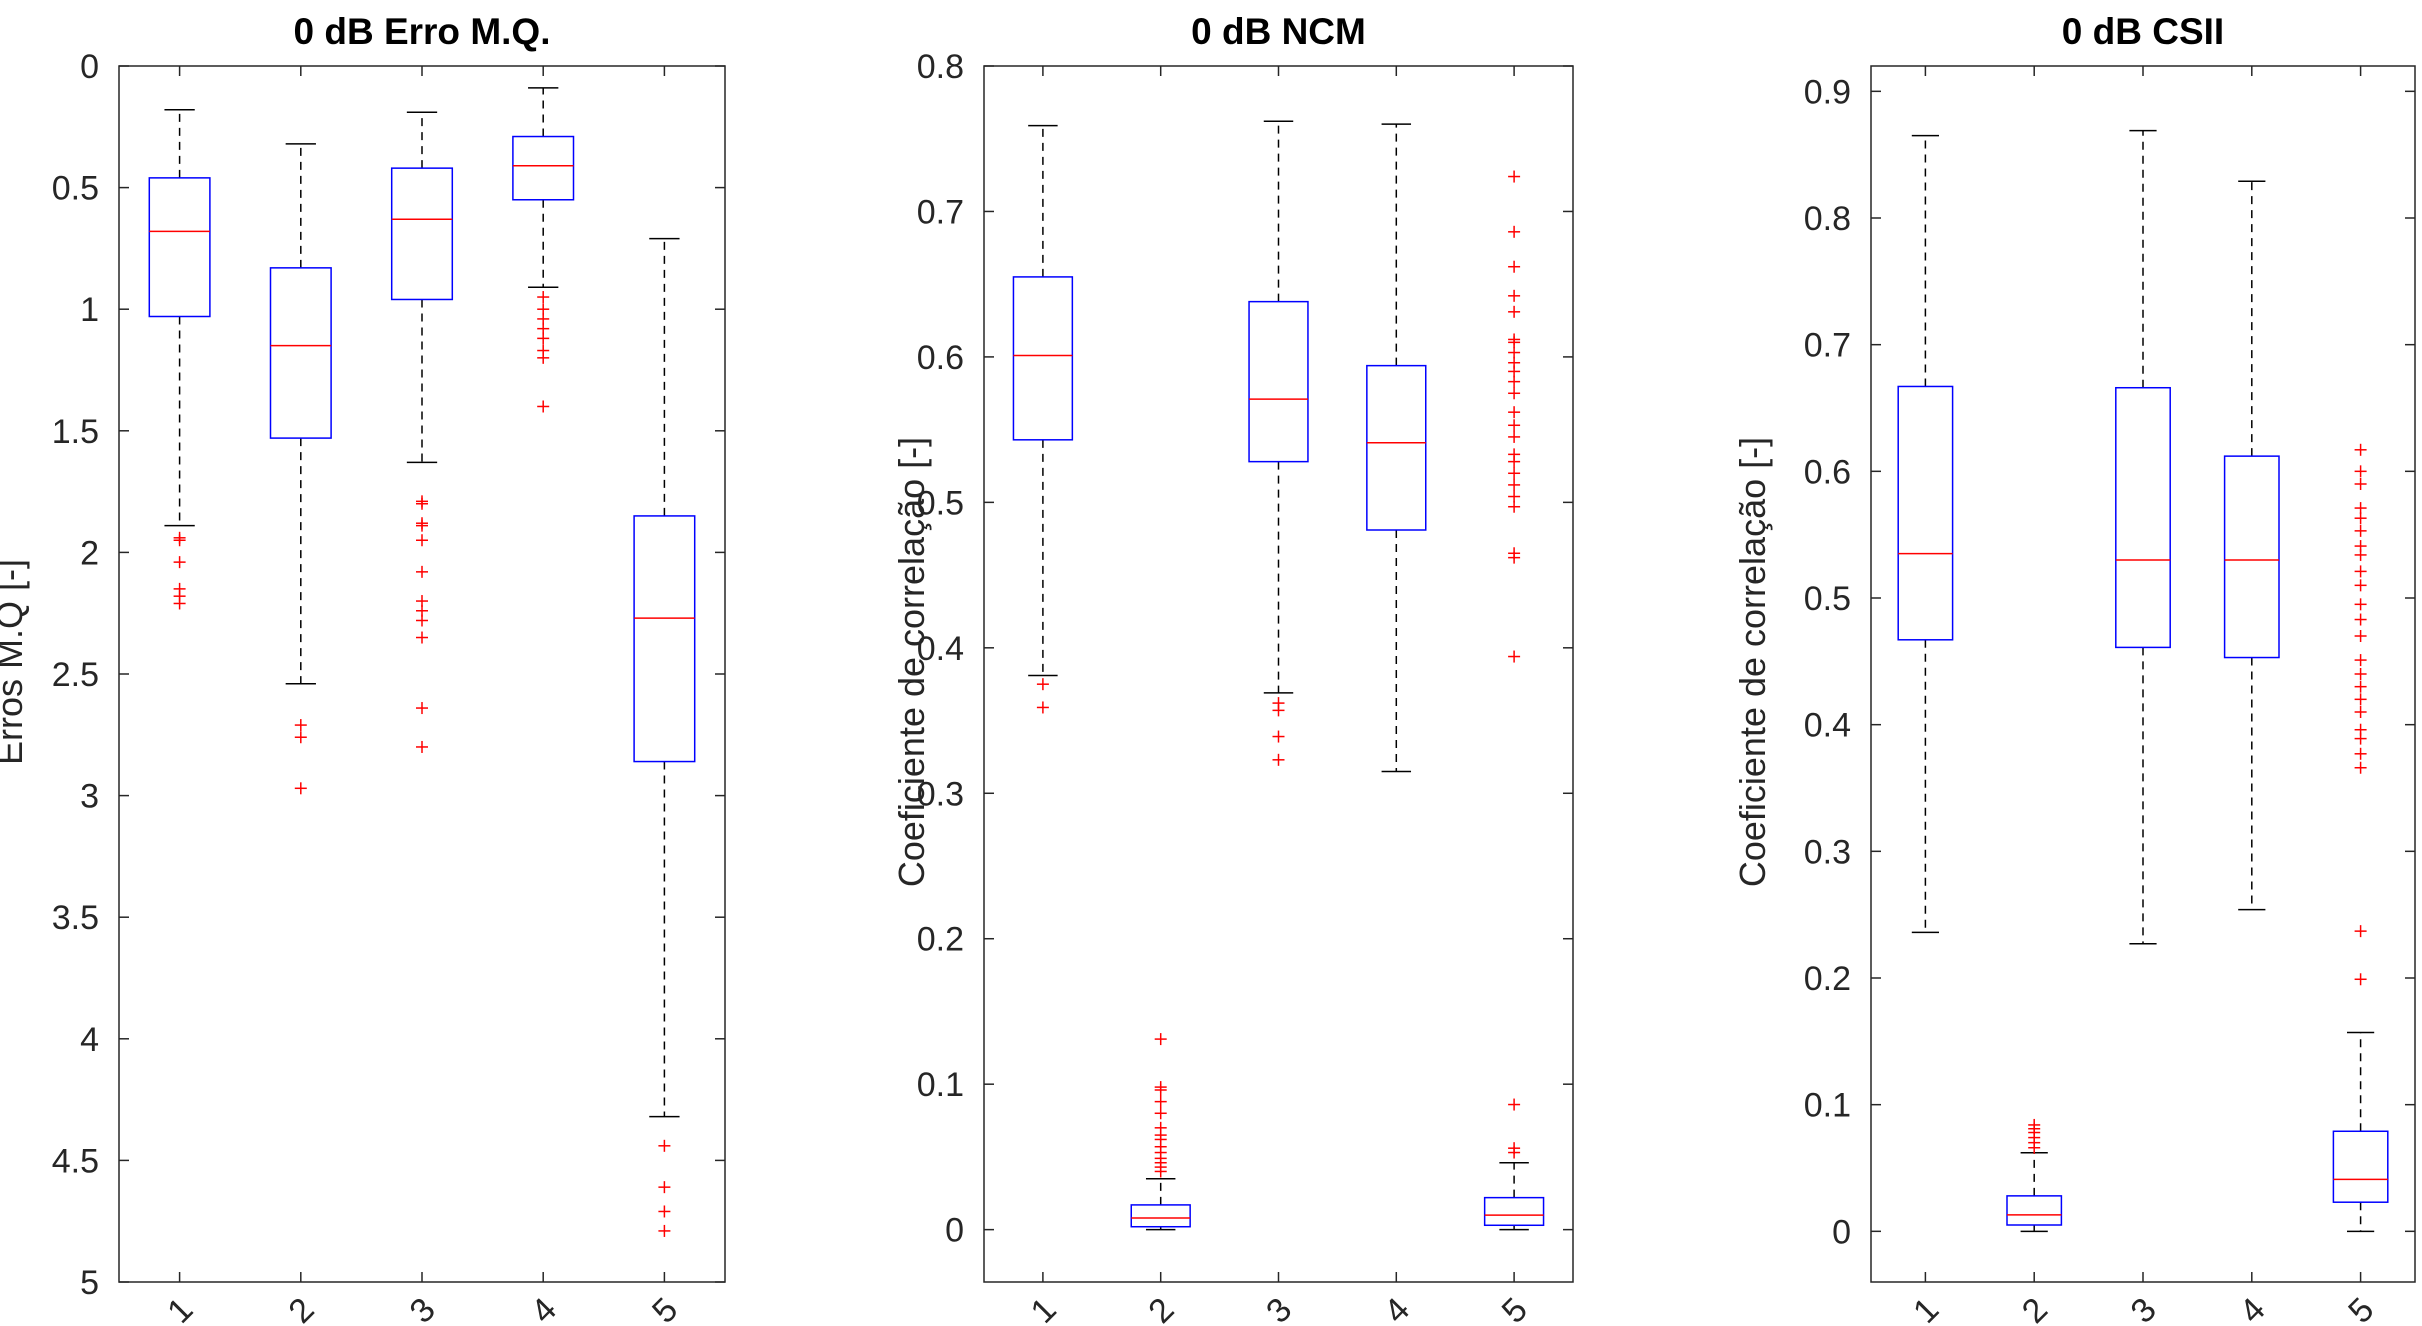 The width and height of the screenshot is (2422, 1326). What do you see at coordinates (75, 1161) in the screenshot?
I see `y-tick-label: 4.5` at bounding box center [75, 1161].